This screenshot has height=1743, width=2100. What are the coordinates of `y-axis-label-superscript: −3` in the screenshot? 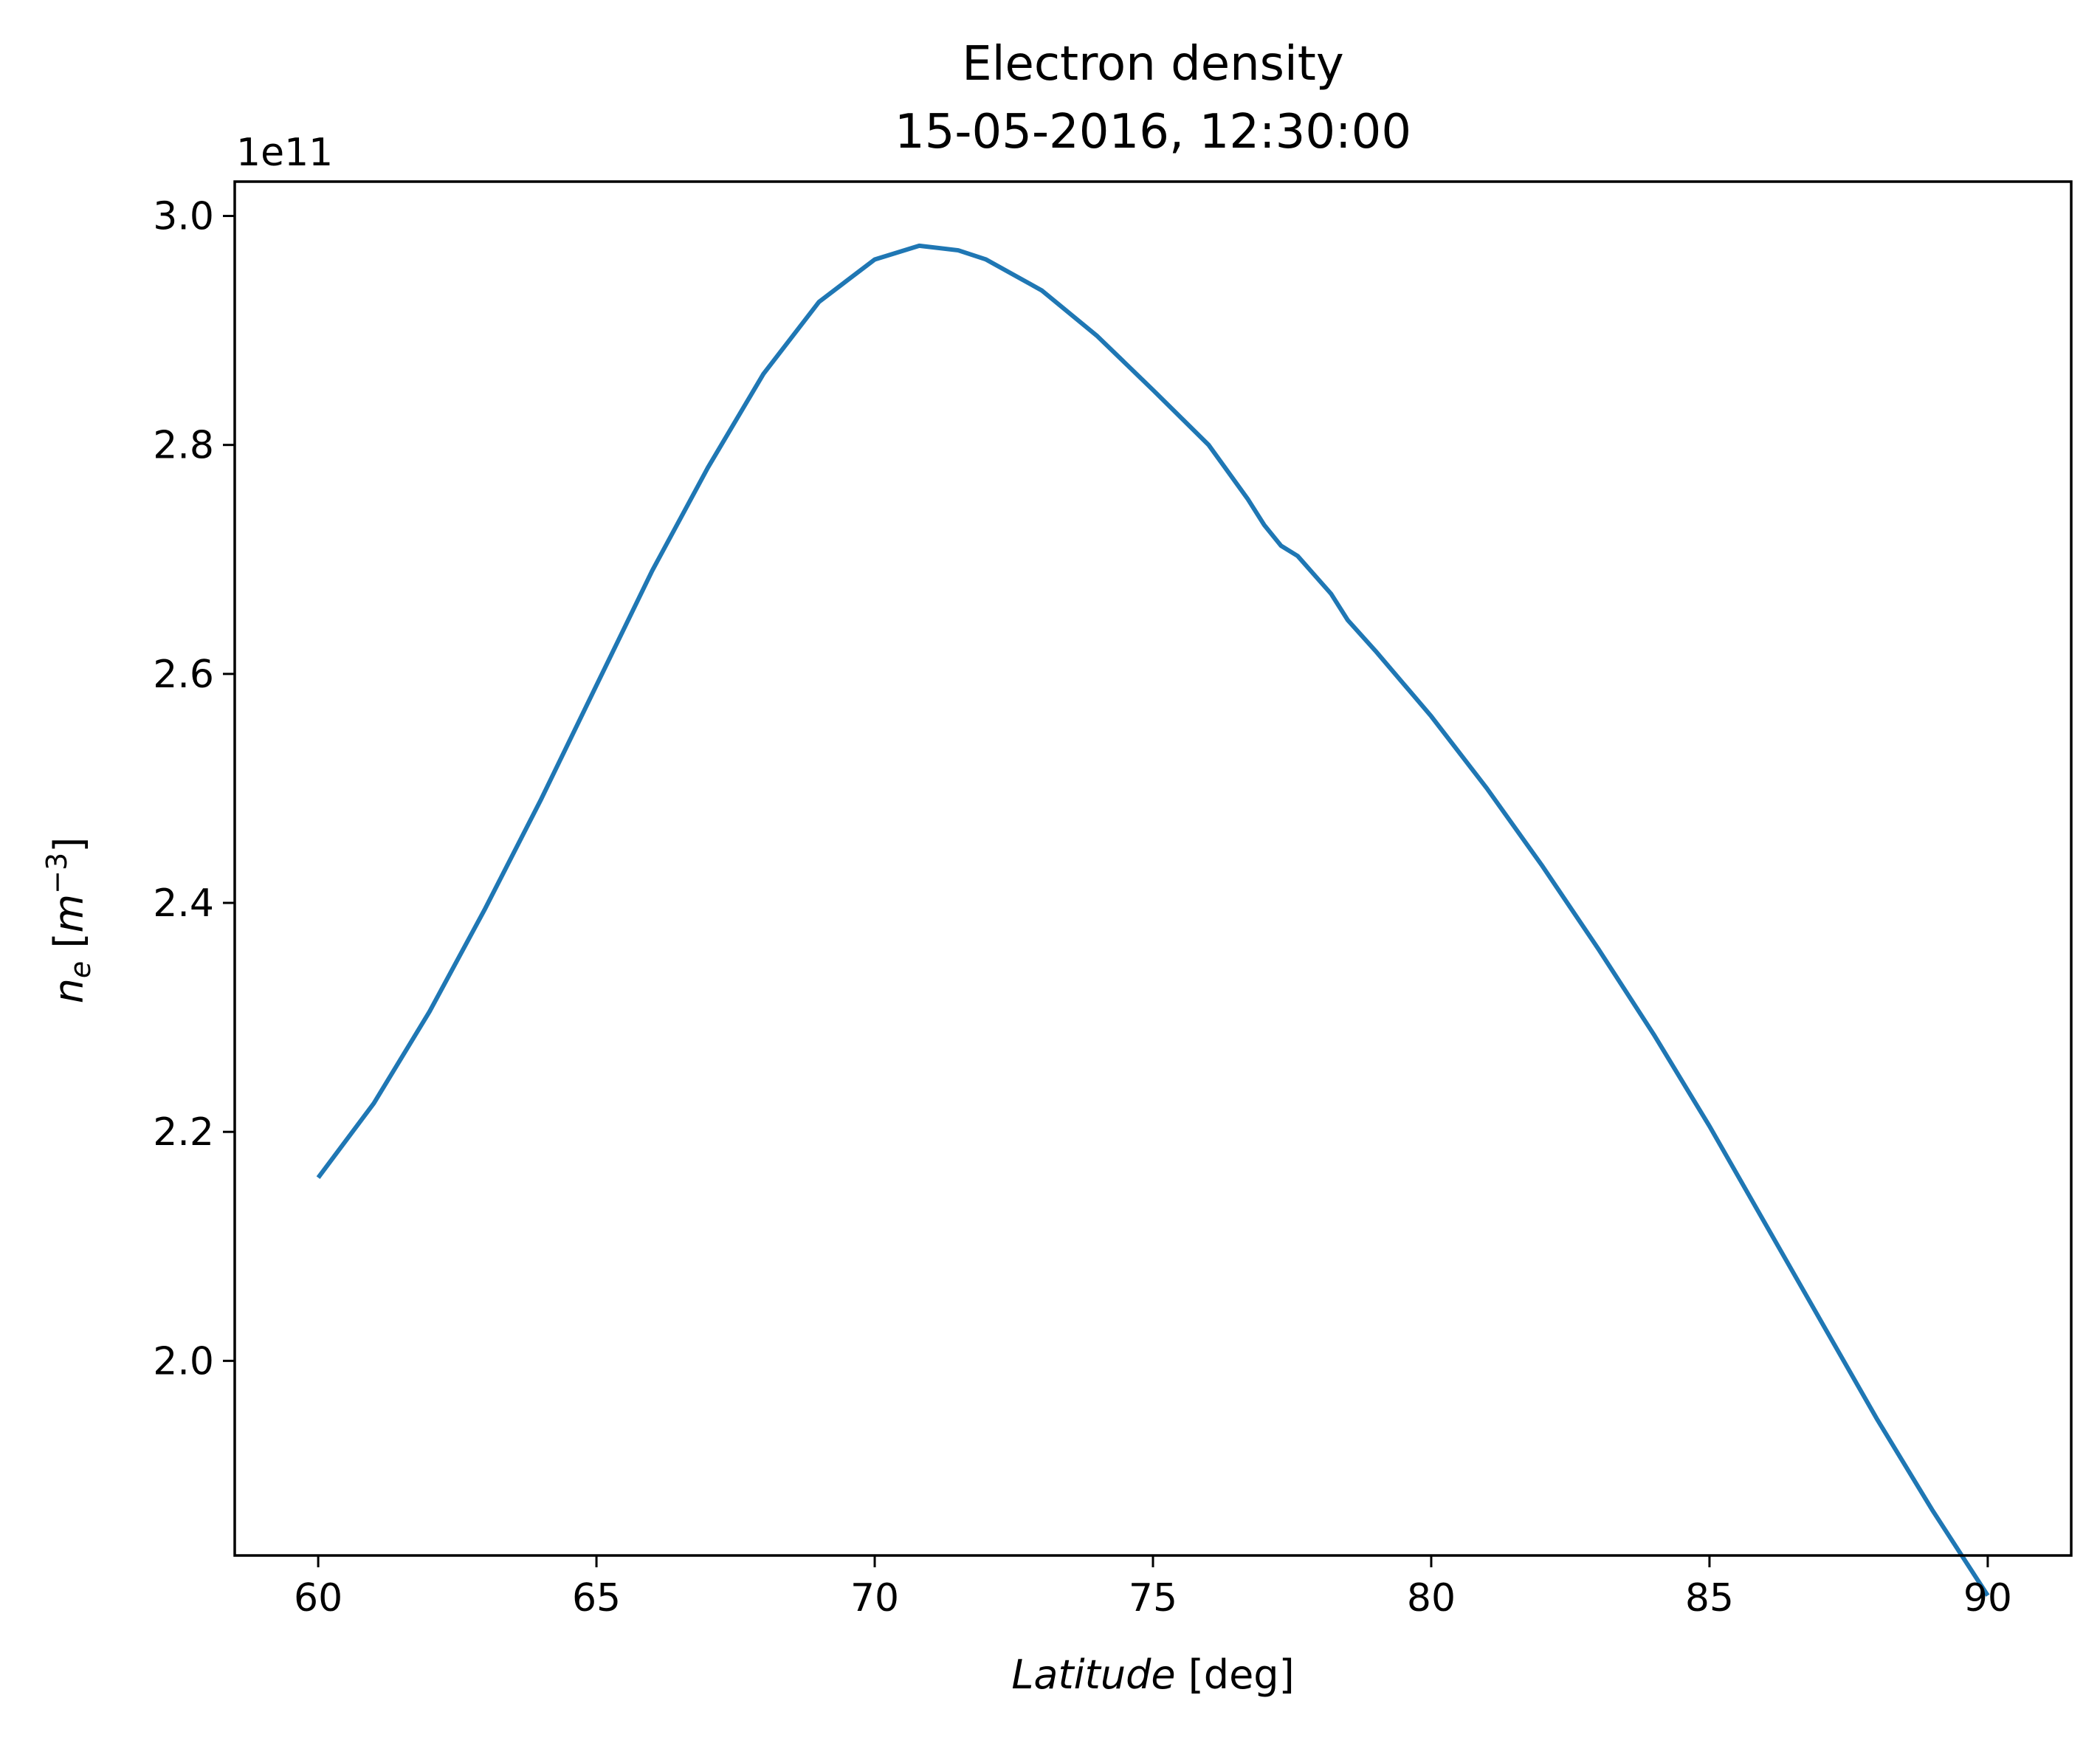 It's located at (57, 873).